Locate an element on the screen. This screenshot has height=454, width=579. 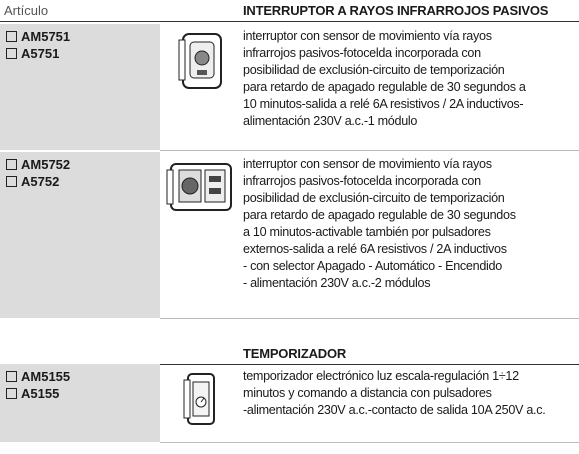
article-code: A5752 is located at coordinates (32, 181).